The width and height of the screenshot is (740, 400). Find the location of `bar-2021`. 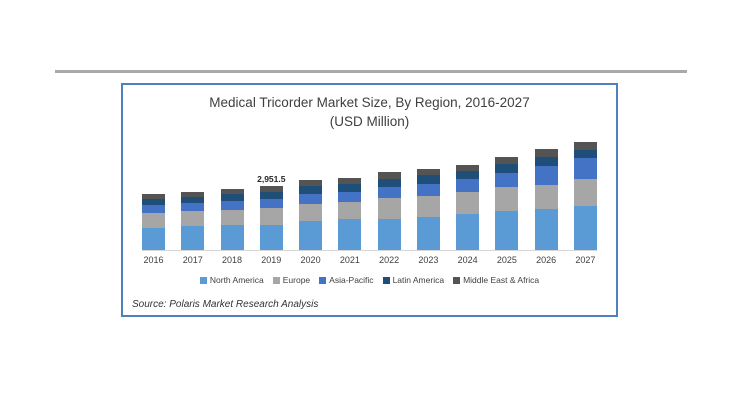

bar-2021 is located at coordinates (350, 214).